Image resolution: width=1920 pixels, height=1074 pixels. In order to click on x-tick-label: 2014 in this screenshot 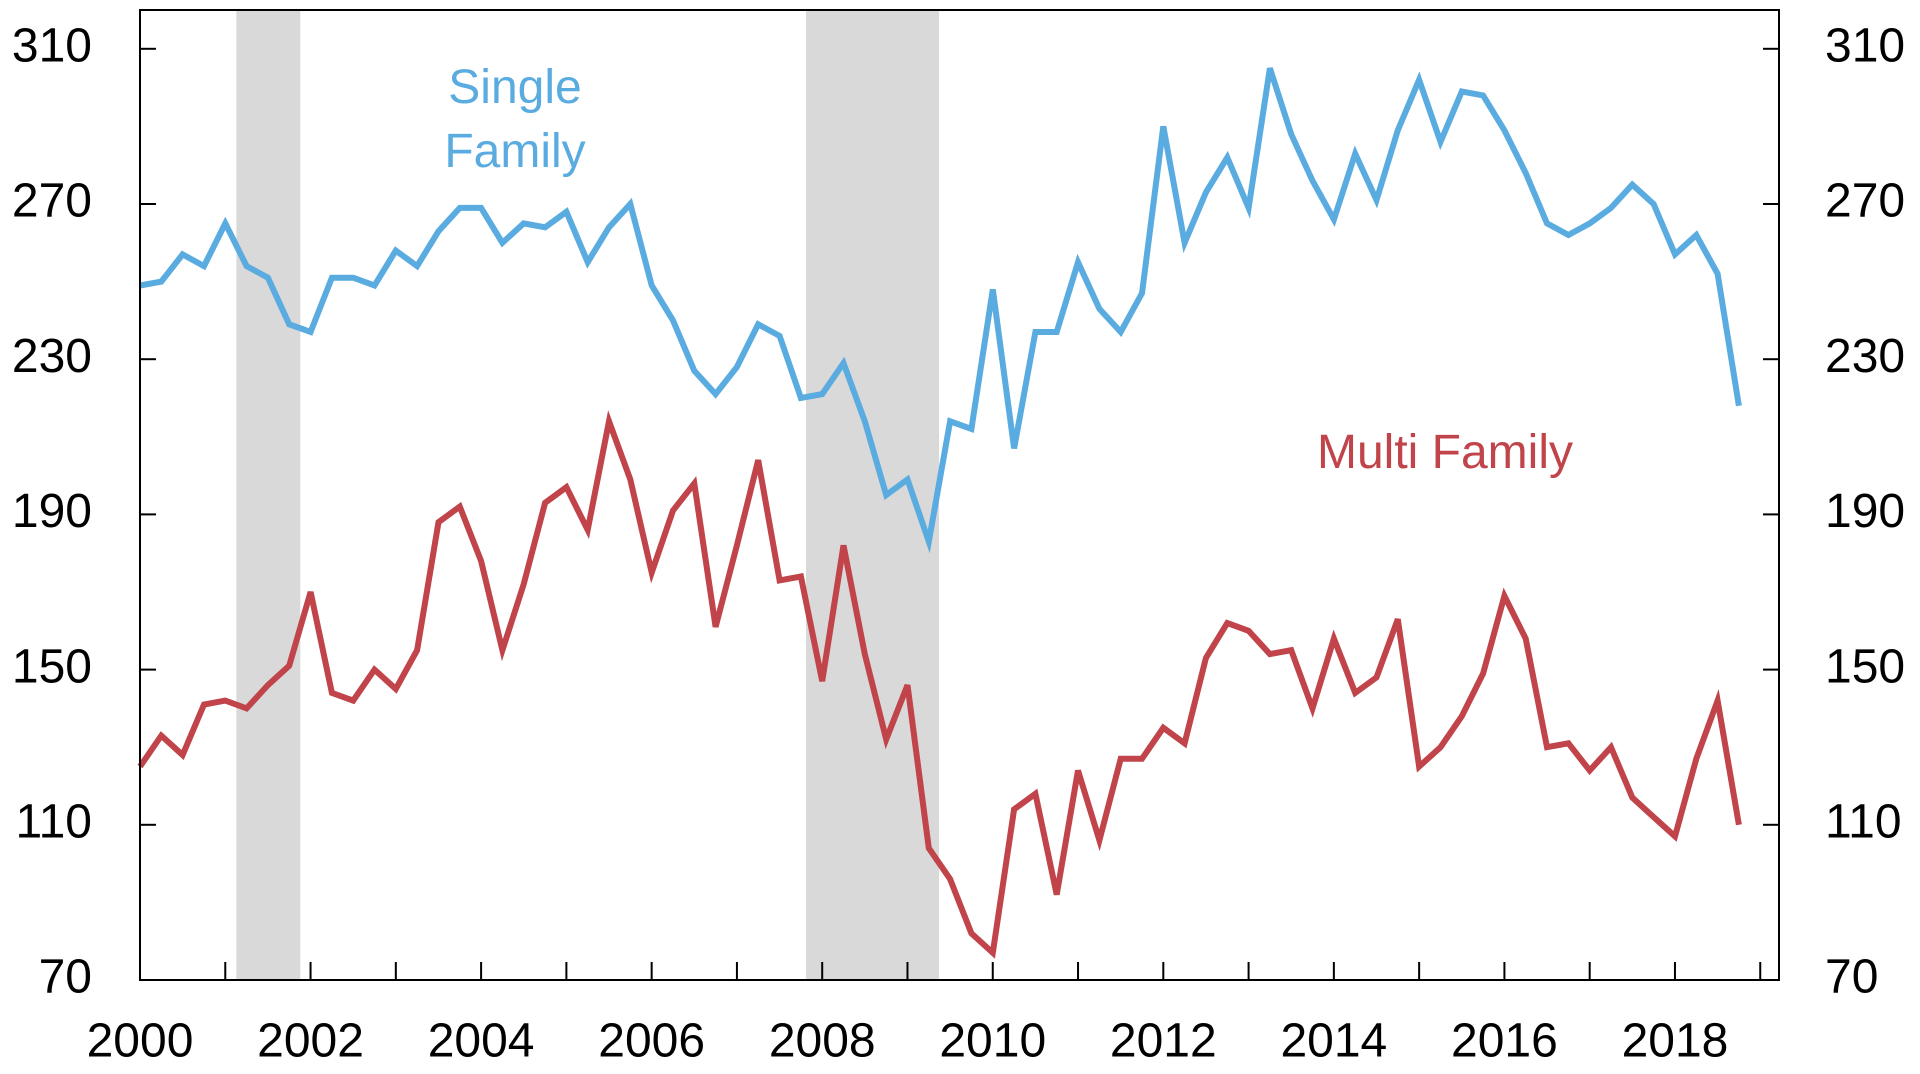, I will do `click(1333, 1041)`.